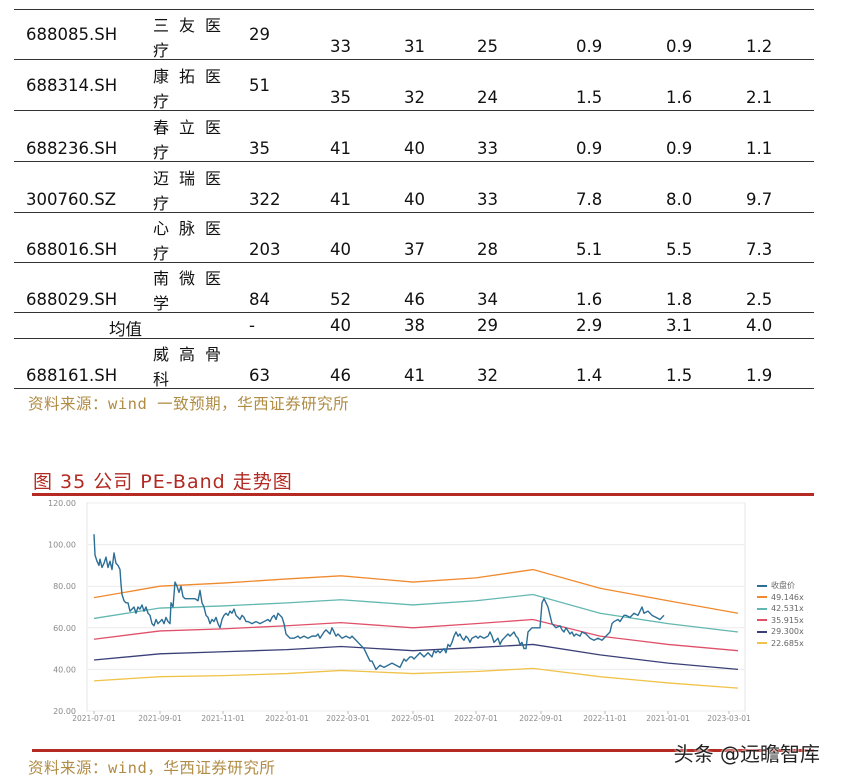 The height and width of the screenshot is (782, 842). I want to click on figure-bottom-rule, so click(423, 750).